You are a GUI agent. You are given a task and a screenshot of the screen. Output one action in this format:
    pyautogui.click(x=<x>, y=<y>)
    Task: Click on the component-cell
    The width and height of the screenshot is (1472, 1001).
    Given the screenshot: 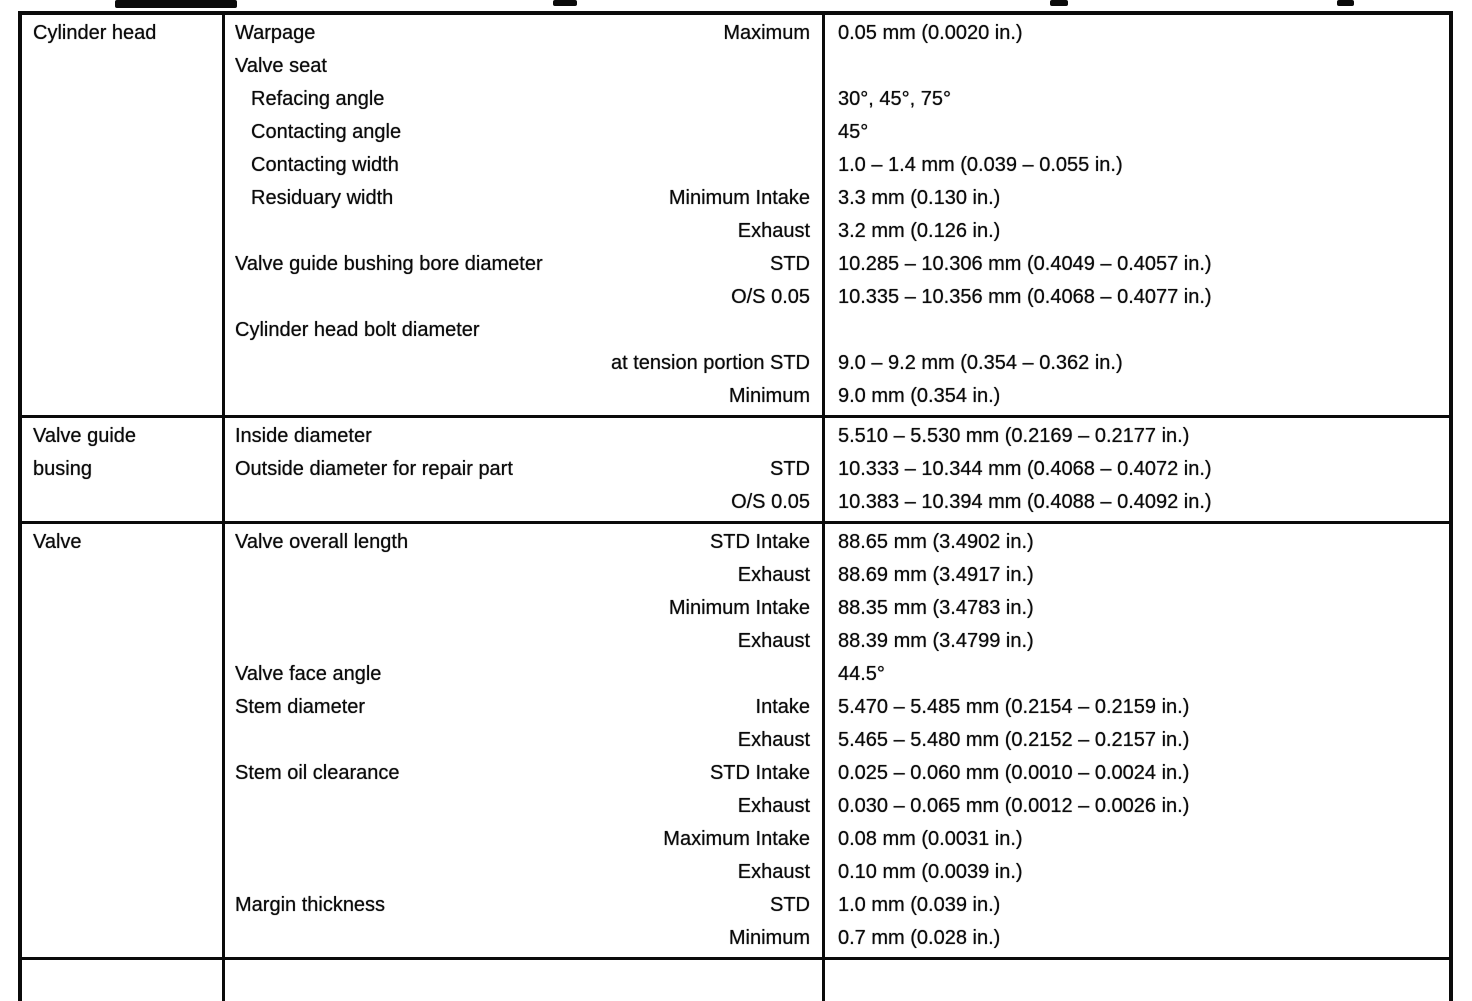 What is the action you would take?
    pyautogui.click(x=123, y=980)
    